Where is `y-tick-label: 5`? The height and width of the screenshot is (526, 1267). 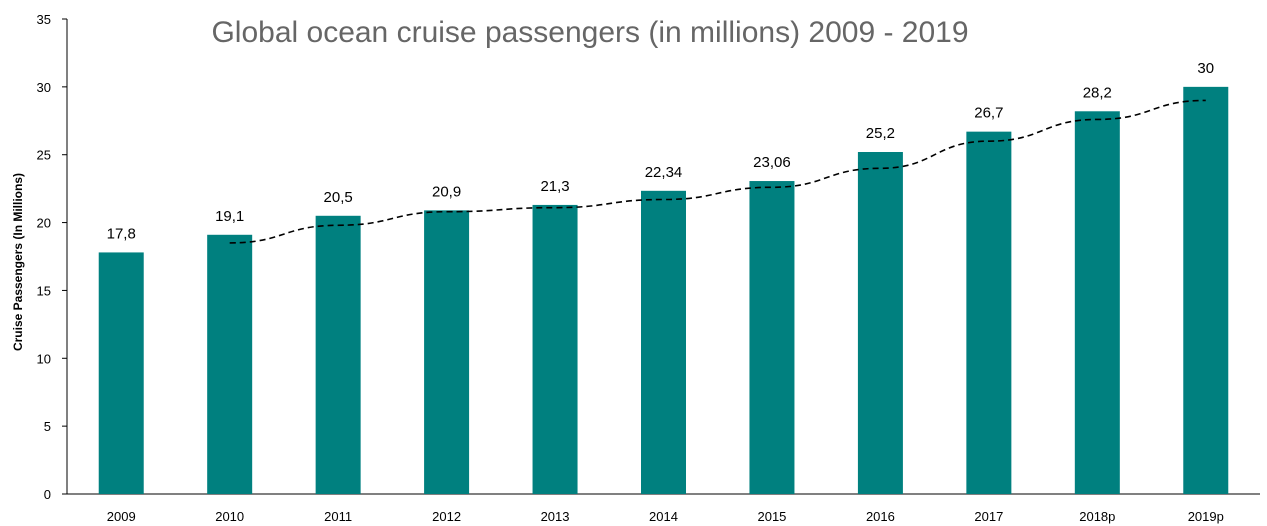
y-tick-label: 5 is located at coordinates (47, 426).